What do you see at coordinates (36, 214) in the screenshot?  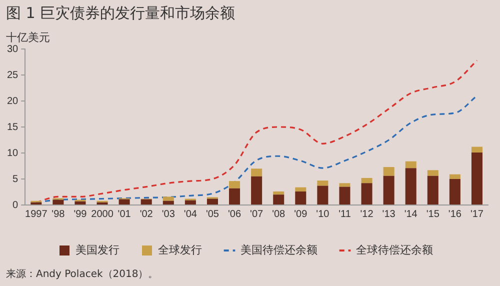 I see `x-tick-label: 1997` at bounding box center [36, 214].